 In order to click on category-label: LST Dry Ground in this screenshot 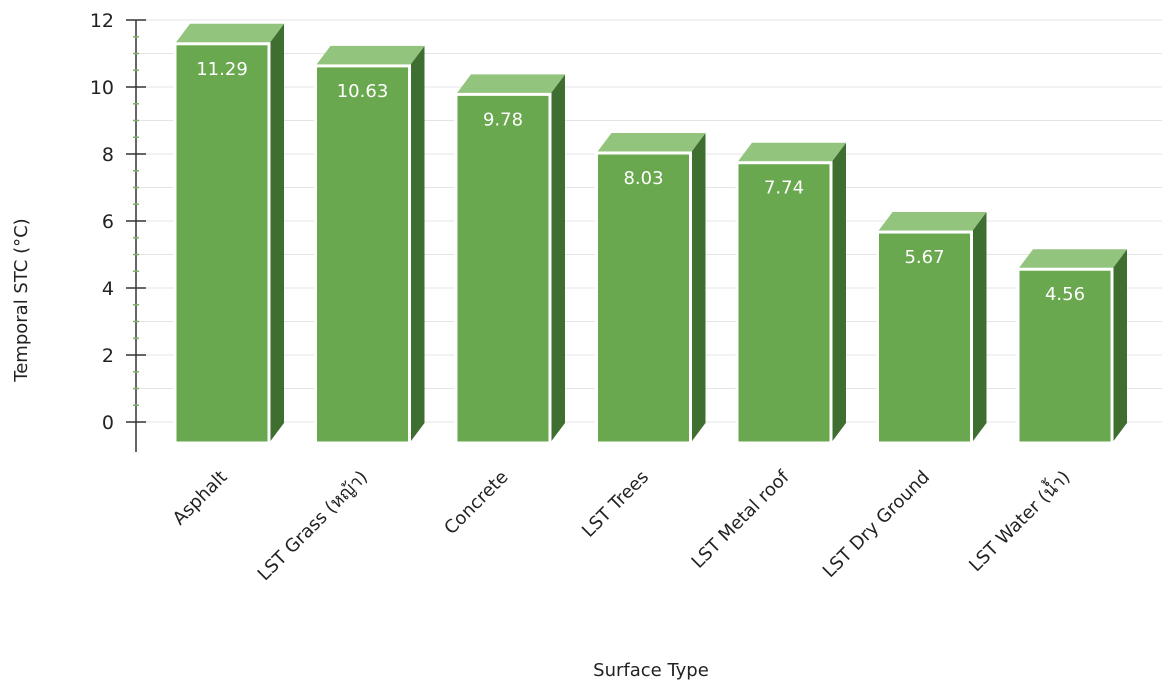, I will do `click(876, 524)`.